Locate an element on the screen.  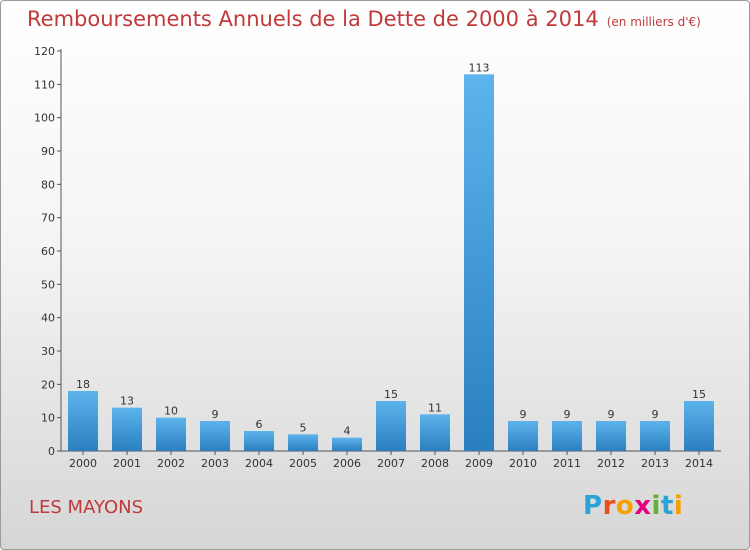
y-tick-label: 120 is located at coordinates (44, 51).